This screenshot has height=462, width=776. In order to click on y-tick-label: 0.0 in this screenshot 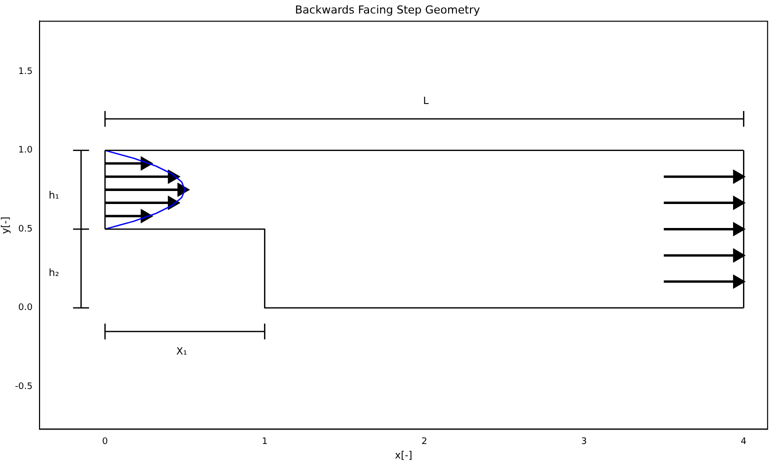, I will do `click(25, 308)`.